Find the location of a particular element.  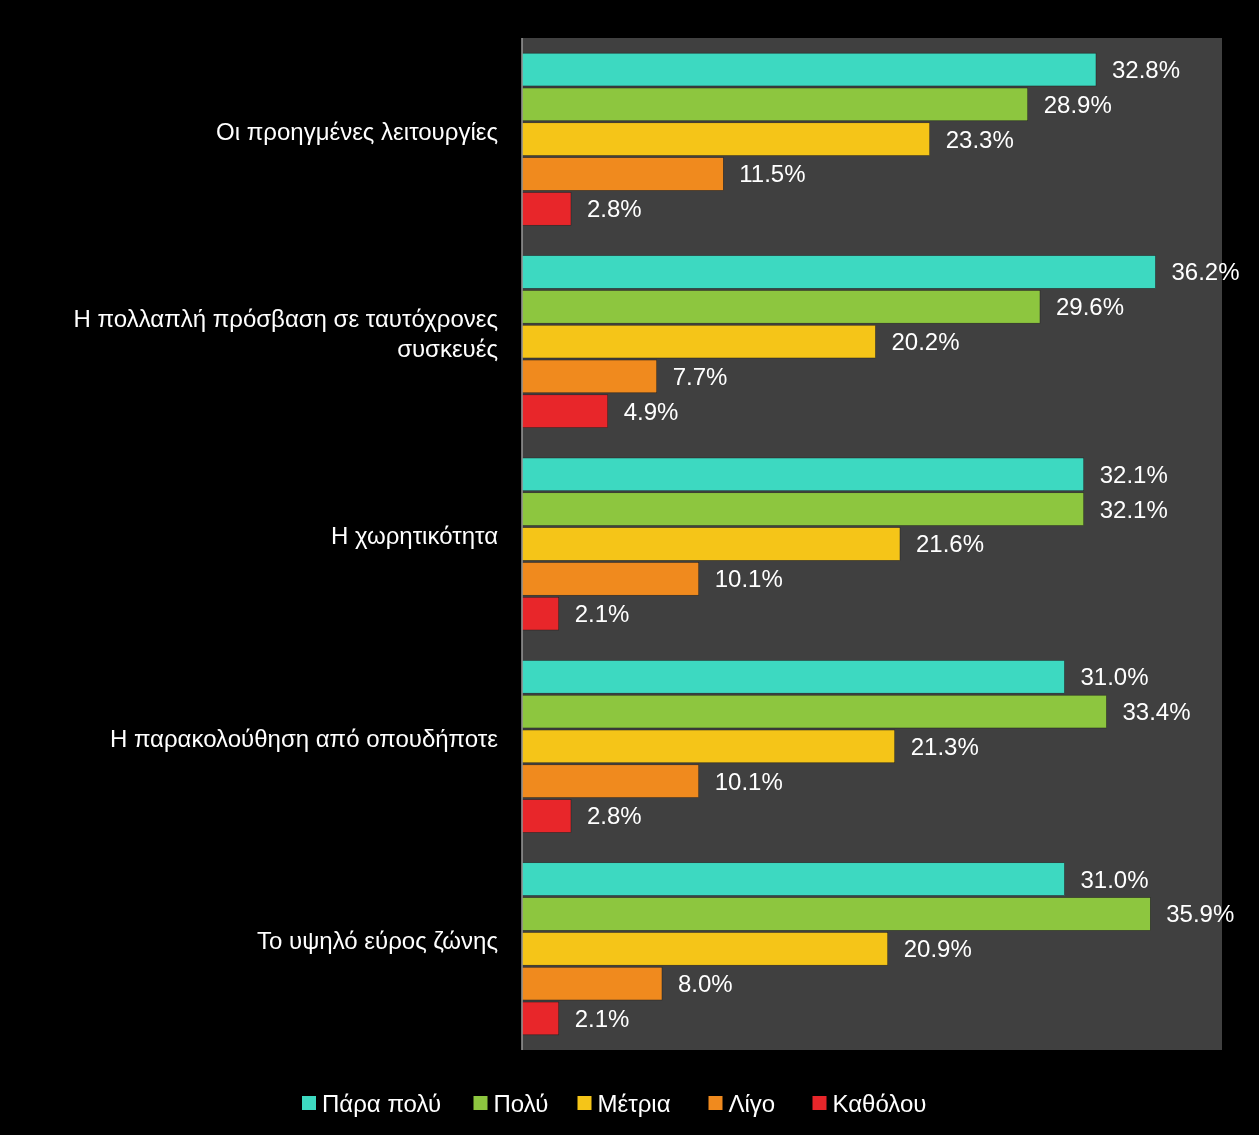

y-tick-label: Οι προηγμένες λειτουργίες is located at coordinates (357, 131).